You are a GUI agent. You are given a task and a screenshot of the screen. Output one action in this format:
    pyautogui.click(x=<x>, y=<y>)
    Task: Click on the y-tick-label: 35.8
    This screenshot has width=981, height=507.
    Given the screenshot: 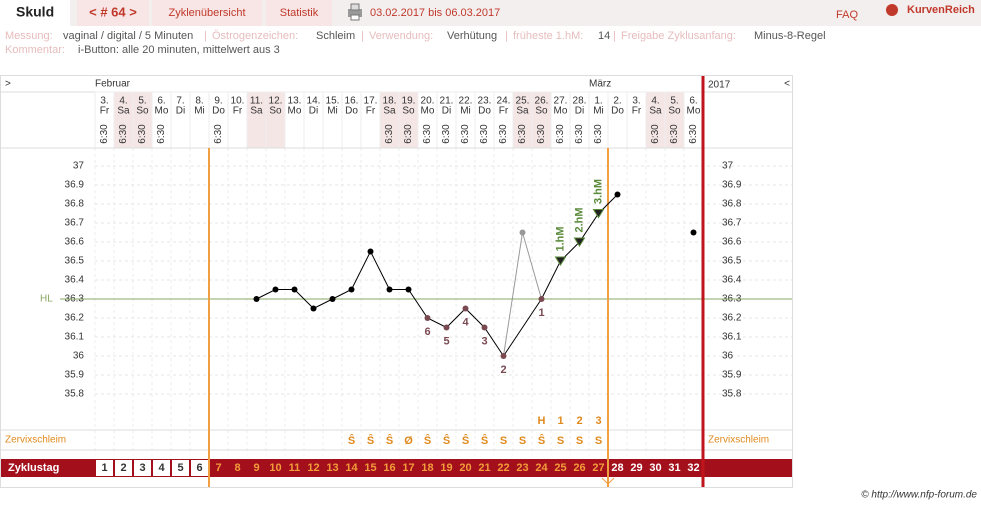 What is the action you would take?
    pyautogui.click(x=75, y=394)
    